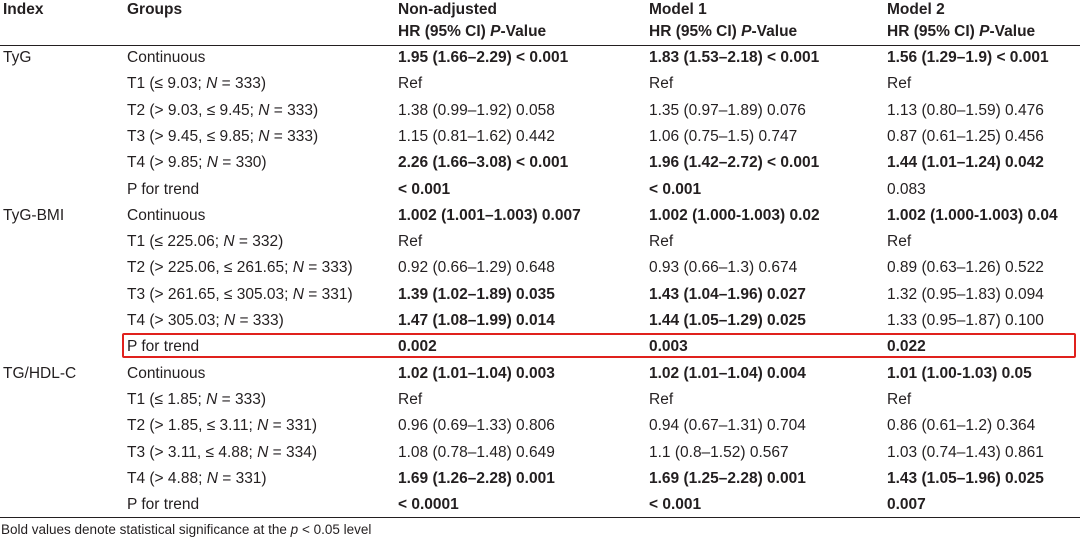 The height and width of the screenshot is (540, 1080). I want to click on cell-model-1: 1.002 (1.000-1.003) 0.02, so click(734, 215).